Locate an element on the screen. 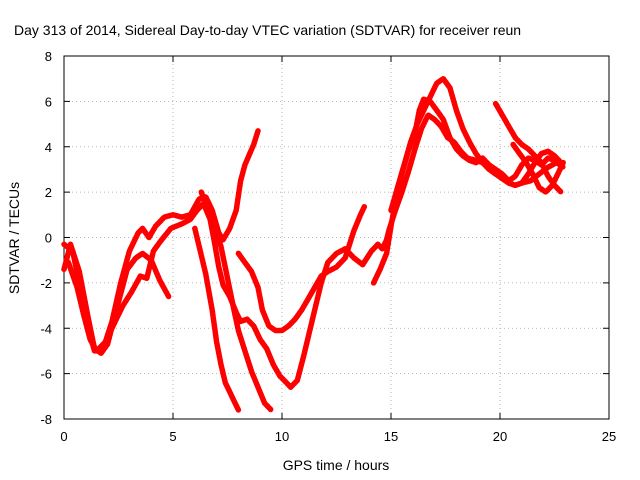 This screenshot has width=640, height=480. x-tick-label: 20 is located at coordinates (500, 436).